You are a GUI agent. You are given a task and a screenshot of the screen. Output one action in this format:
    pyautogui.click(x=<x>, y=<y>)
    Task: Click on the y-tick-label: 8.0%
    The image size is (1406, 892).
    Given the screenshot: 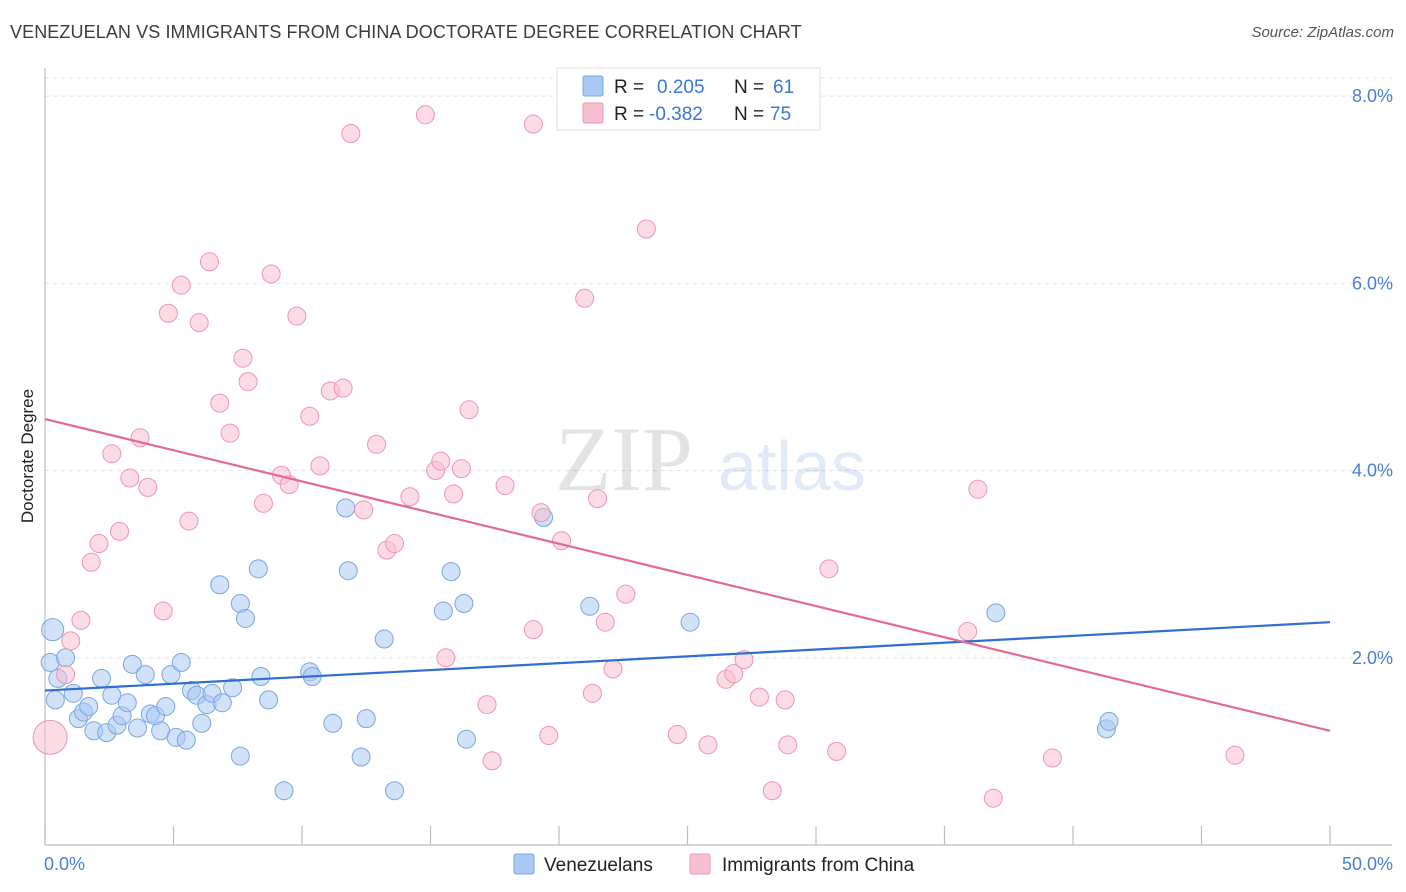 What is the action you would take?
    pyautogui.click(x=1372, y=96)
    